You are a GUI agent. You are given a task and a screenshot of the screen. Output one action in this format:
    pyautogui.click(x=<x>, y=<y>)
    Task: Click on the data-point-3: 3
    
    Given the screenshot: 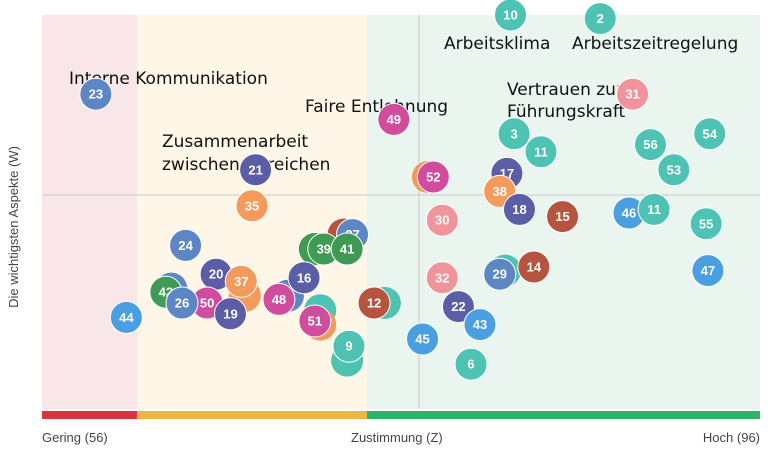 What is the action you would take?
    pyautogui.click(x=514, y=134)
    